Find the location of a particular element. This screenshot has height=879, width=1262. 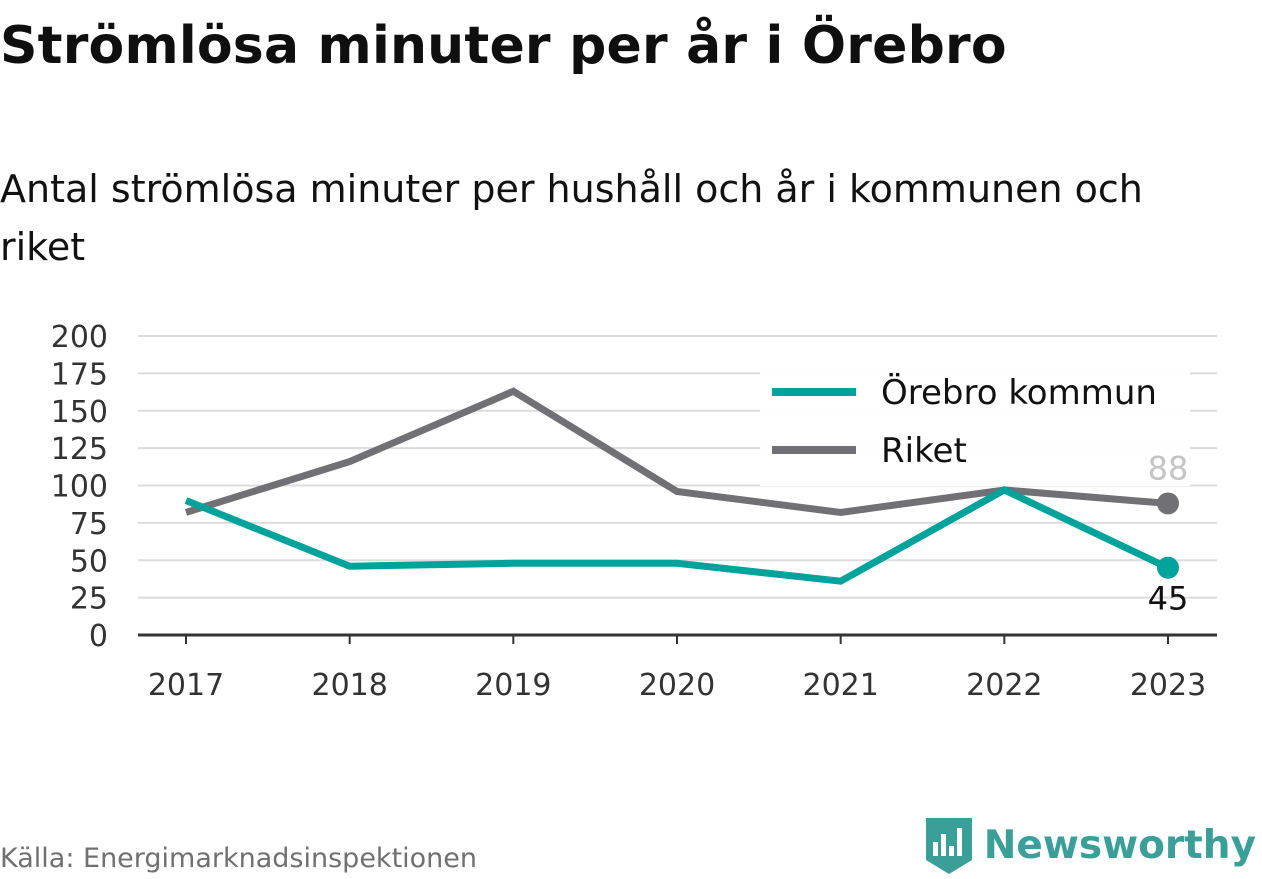

y-tick-label: 75 is located at coordinates (89, 524).